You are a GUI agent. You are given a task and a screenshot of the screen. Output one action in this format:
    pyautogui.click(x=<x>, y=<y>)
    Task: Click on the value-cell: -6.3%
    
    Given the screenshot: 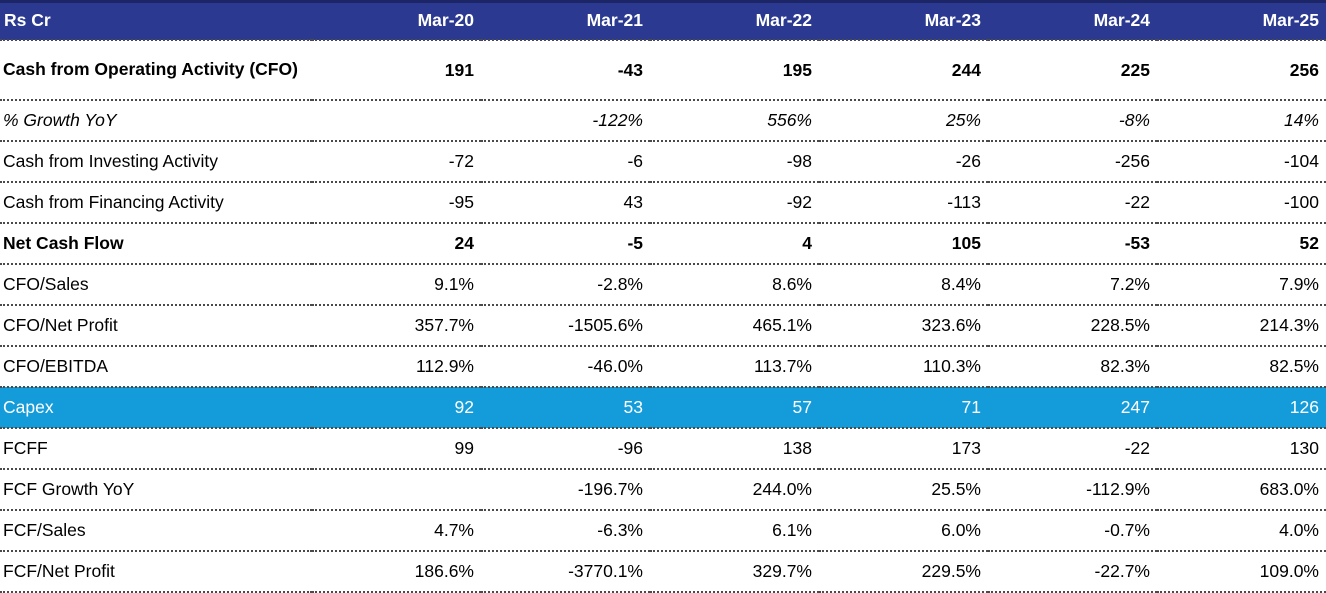 What is the action you would take?
    pyautogui.click(x=565, y=531)
    